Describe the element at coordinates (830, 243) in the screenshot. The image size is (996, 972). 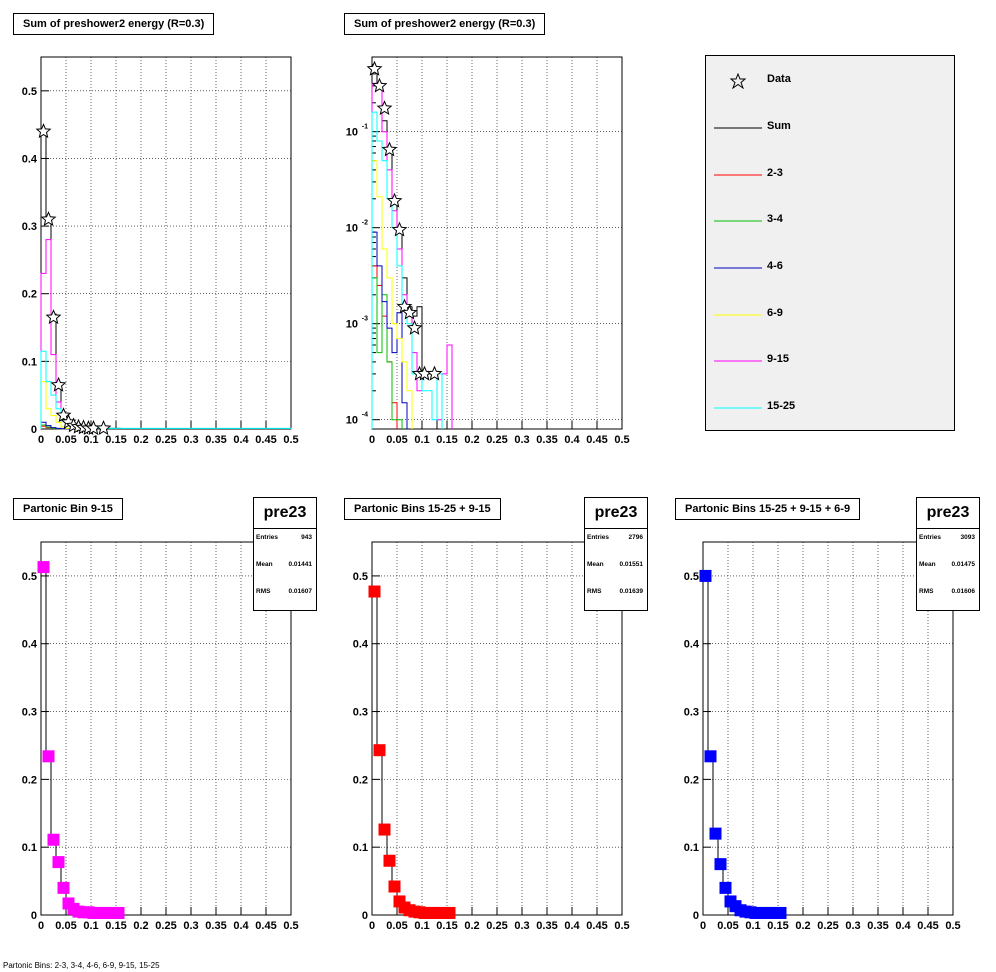
I see `legend: Data Sum 2-3 3-4 4-6 6-9 9-15 15-25` at that location.